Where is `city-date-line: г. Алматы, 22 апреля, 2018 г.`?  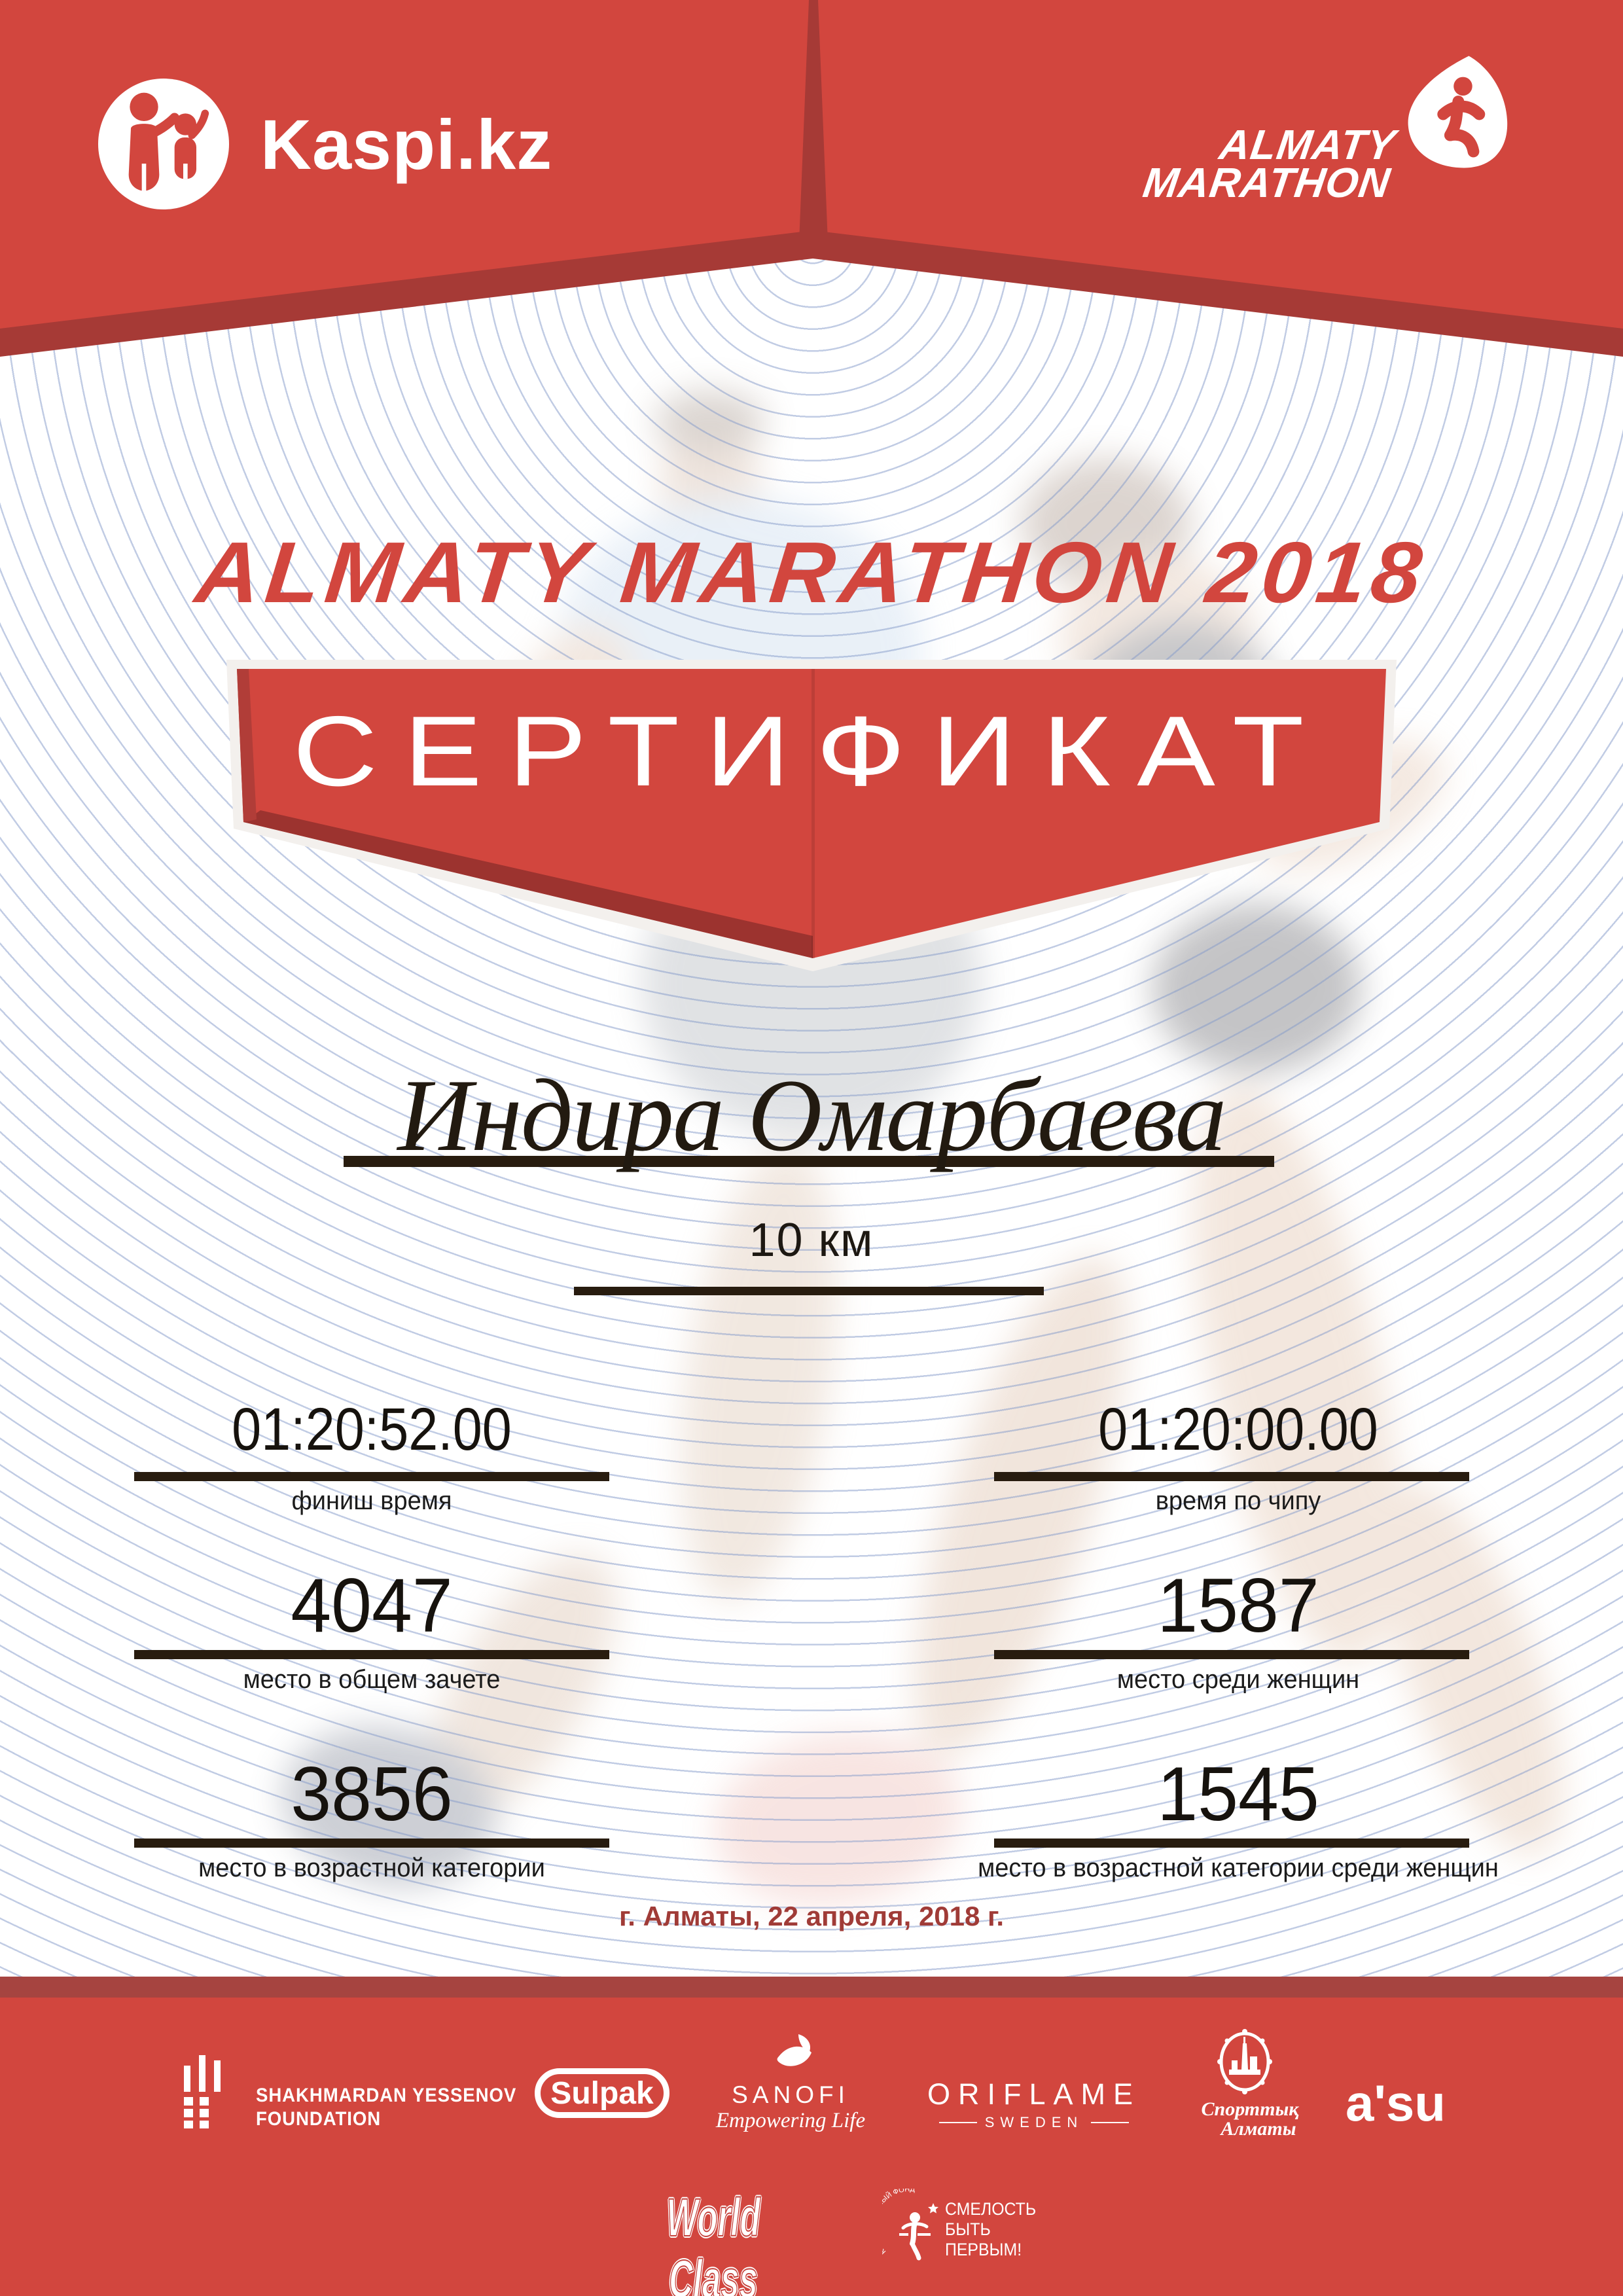 city-date-line: г. Алматы, 22 апреля, 2018 г. is located at coordinates (811, 1916).